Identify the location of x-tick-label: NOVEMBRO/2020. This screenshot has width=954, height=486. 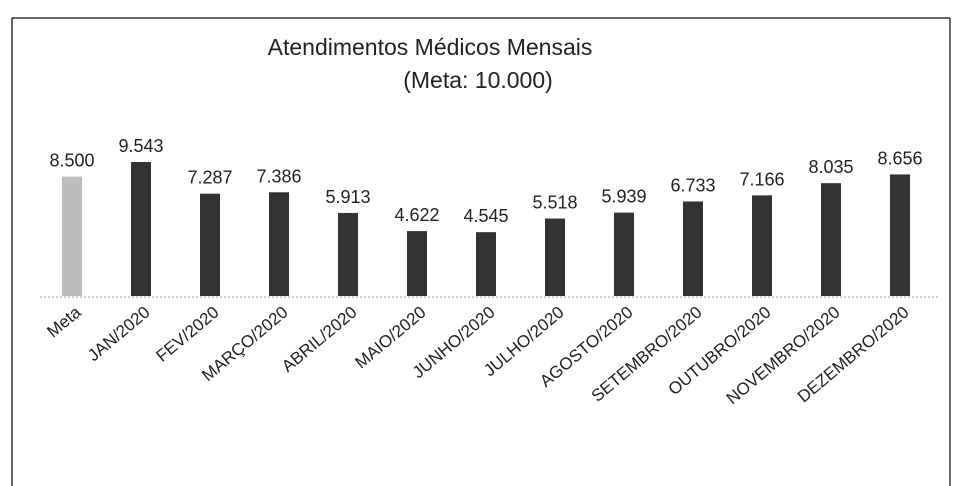
(783, 356).